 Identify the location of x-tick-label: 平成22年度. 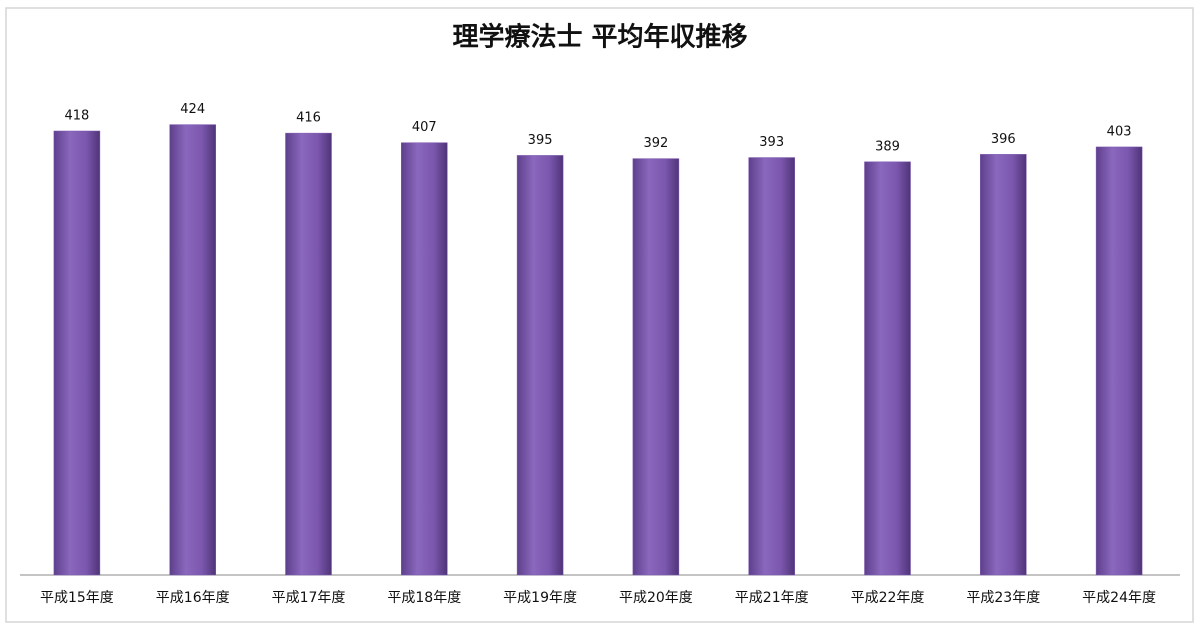
(888, 598).